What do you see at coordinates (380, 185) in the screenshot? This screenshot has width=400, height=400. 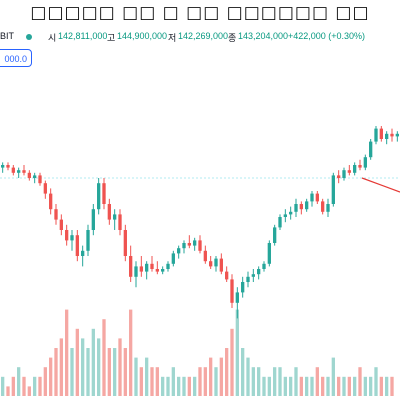 I see `trend-line` at bounding box center [380, 185].